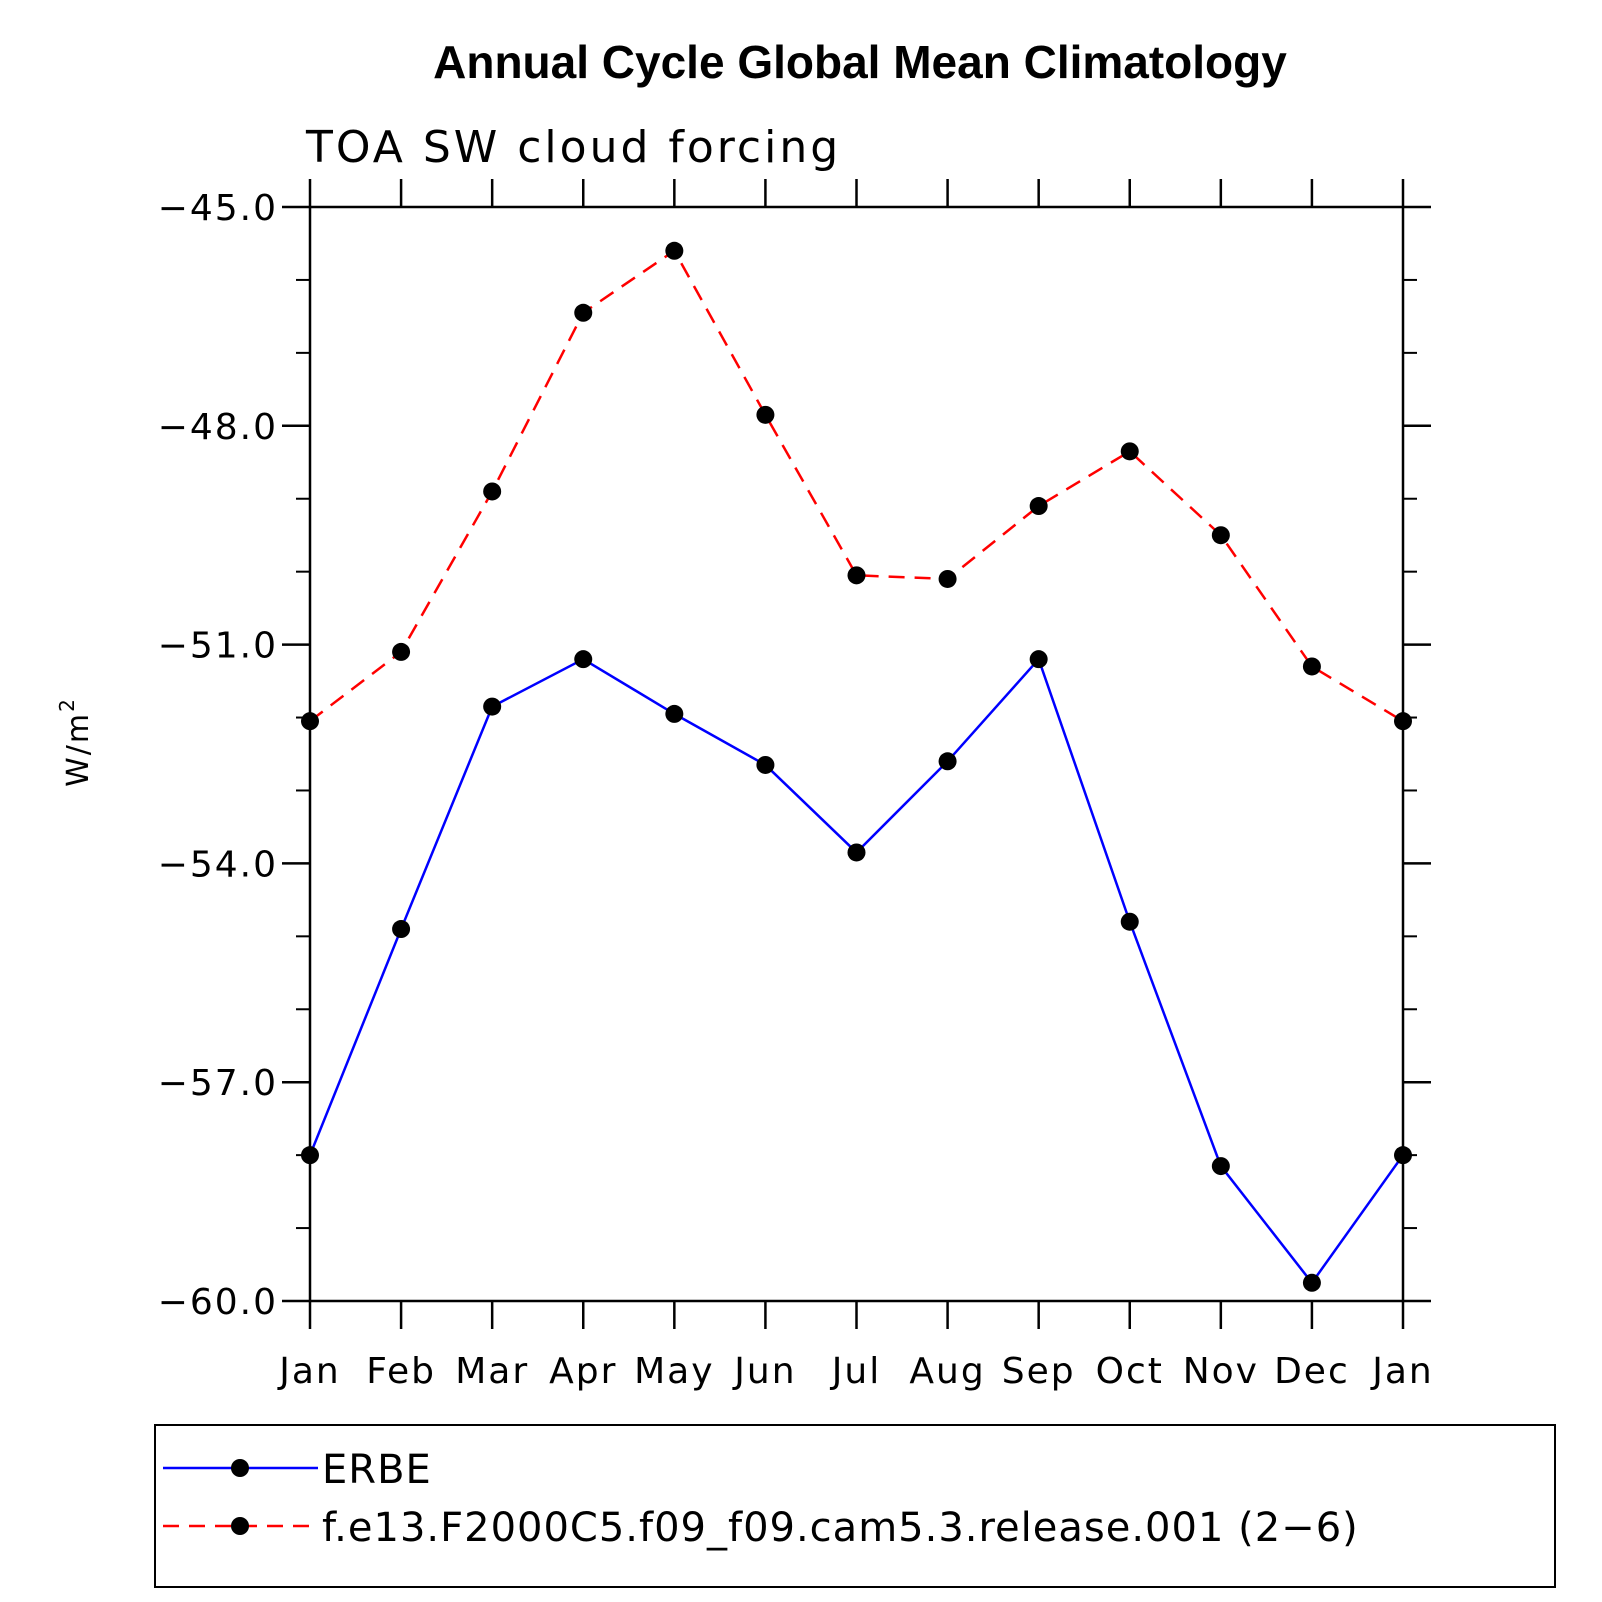 The width and height of the screenshot is (1602, 1602). What do you see at coordinates (492, 1371) in the screenshot?
I see `x-tick-label: Mar` at bounding box center [492, 1371].